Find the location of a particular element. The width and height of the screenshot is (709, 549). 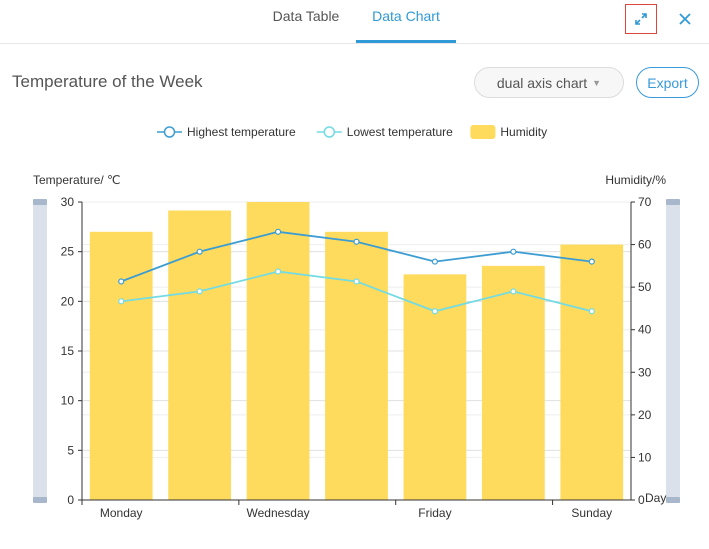

legend-item: Lowest temperature is located at coordinates (384, 132).